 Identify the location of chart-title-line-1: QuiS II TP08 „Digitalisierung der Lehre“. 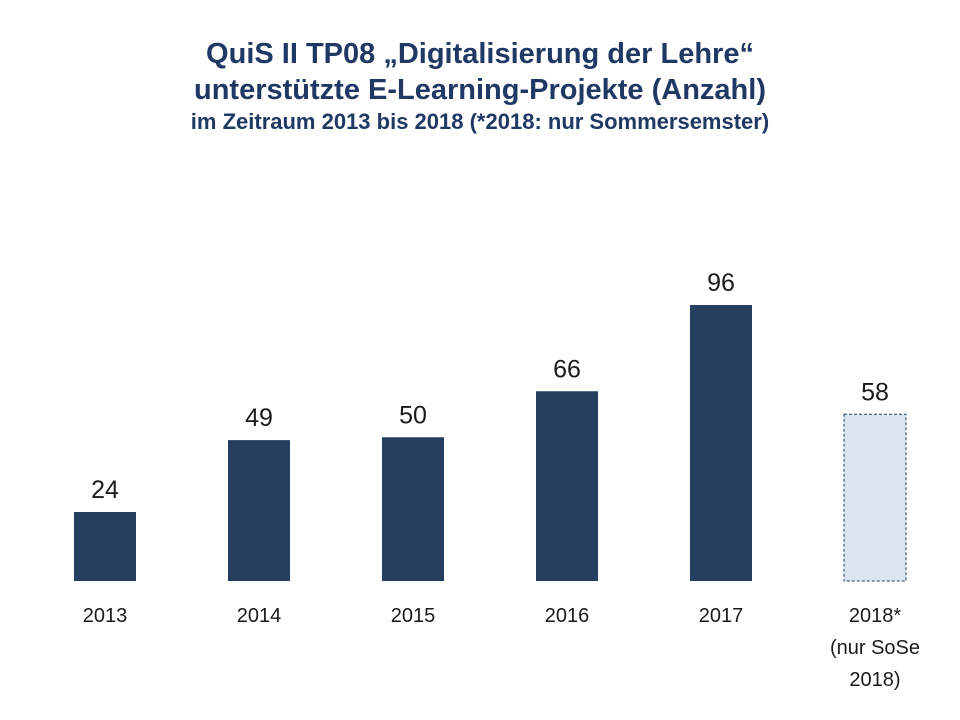
(480, 54).